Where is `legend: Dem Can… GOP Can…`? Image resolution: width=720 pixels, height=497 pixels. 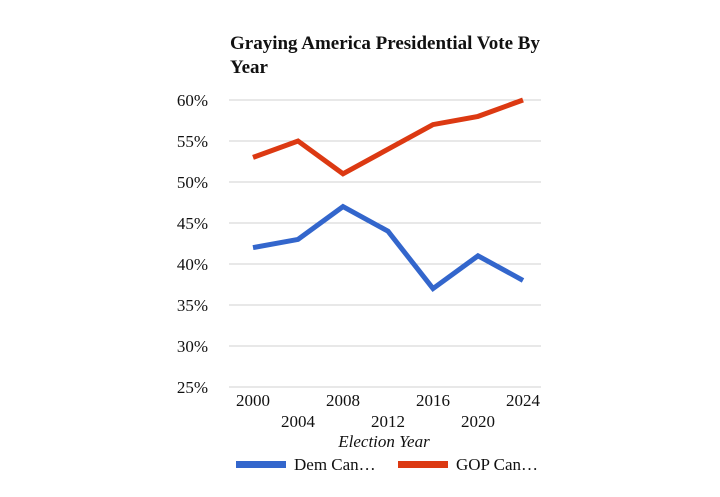 legend: Dem Can… GOP Can… is located at coordinates (387, 464).